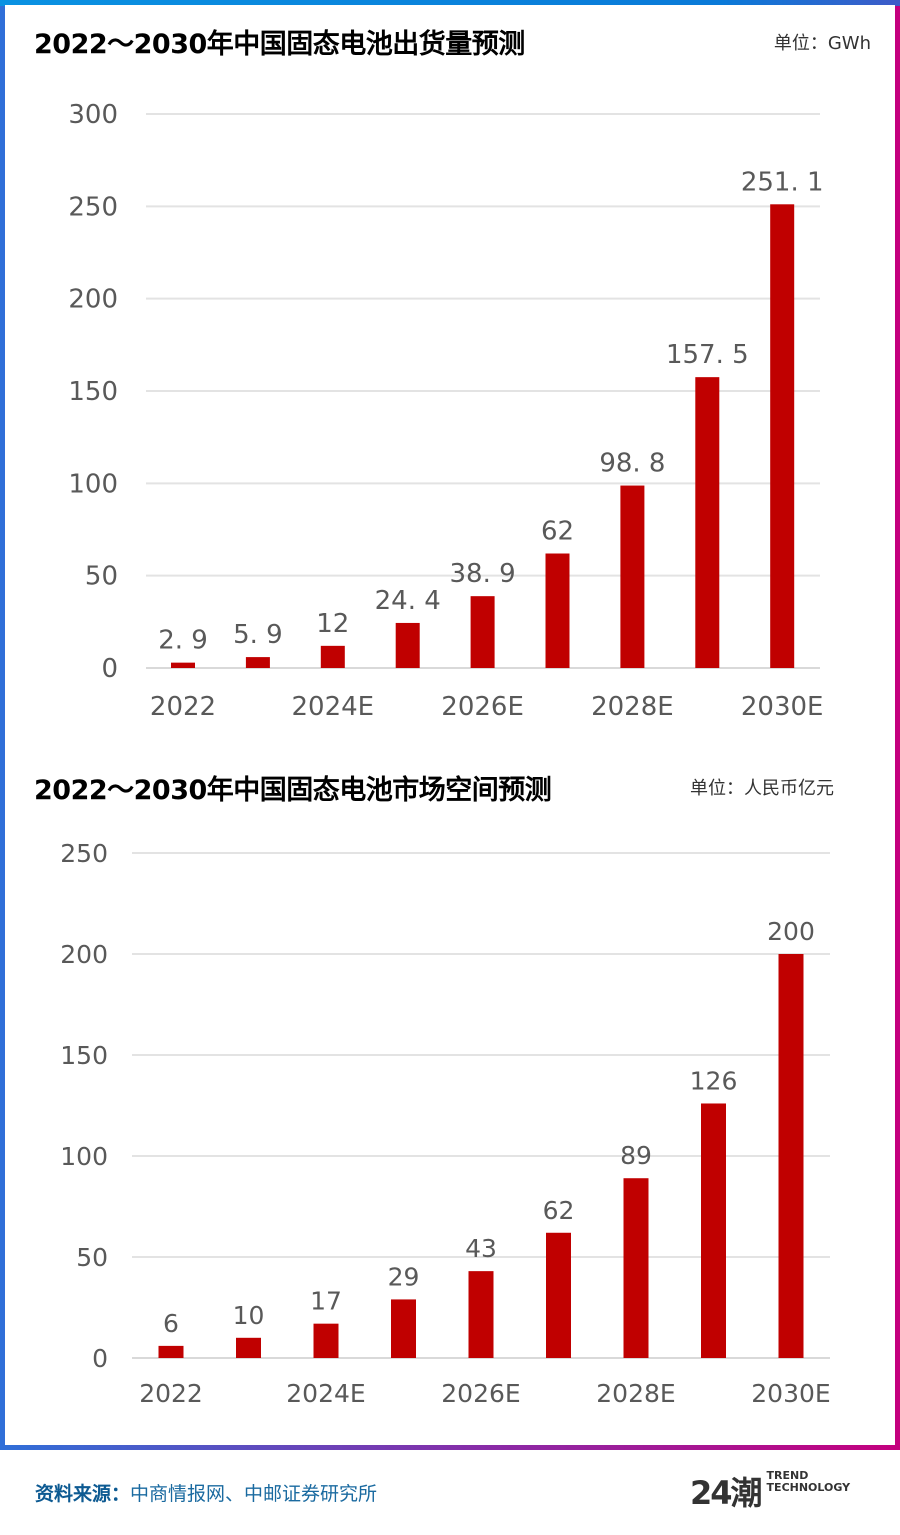  What do you see at coordinates (483, 574) in the screenshot?
I see `data-label: 38. 9` at bounding box center [483, 574].